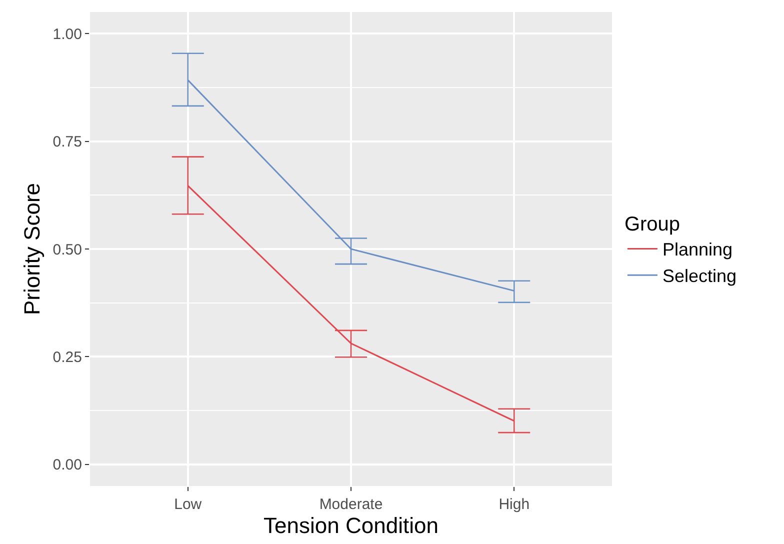 Image resolution: width=784 pixels, height=544 pixels. Describe the element at coordinates (652, 225) in the screenshot. I see `legend-title: Group` at that location.